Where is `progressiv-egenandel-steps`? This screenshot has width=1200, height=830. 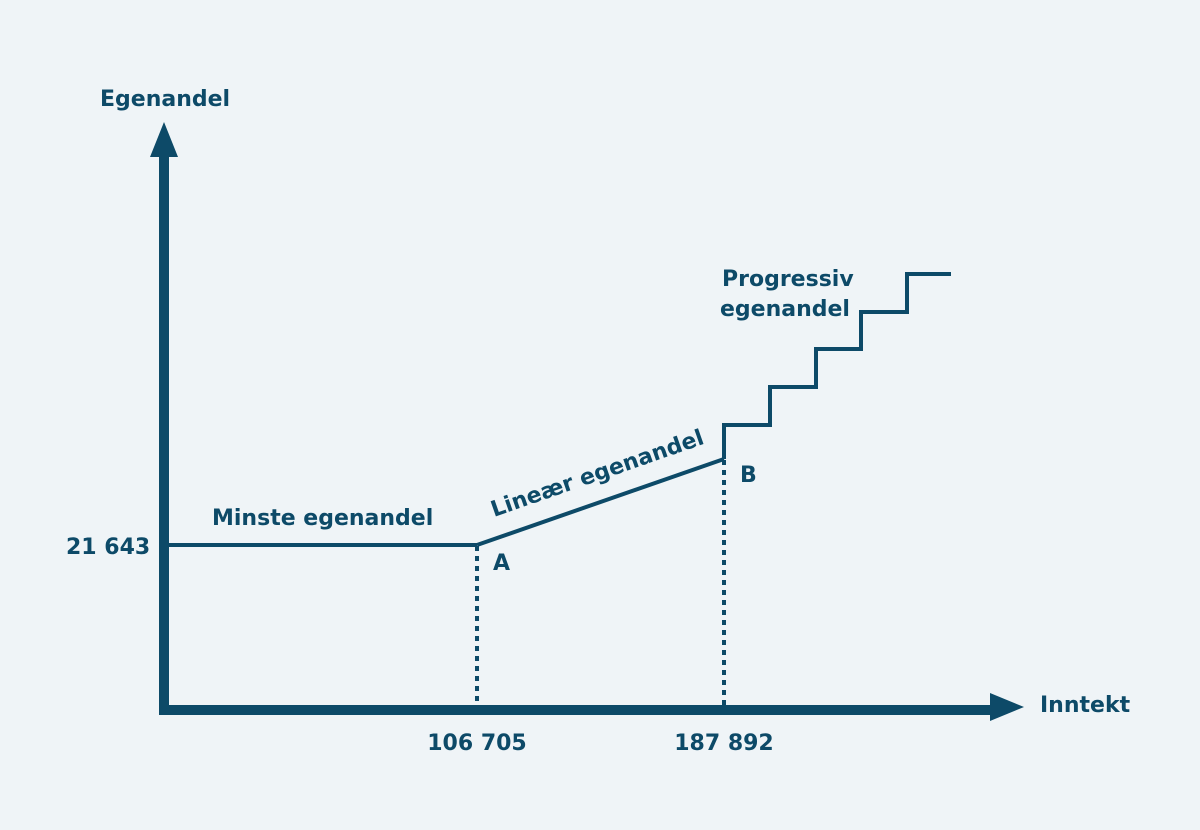 progressiv-egenandel-steps is located at coordinates (836, 365).